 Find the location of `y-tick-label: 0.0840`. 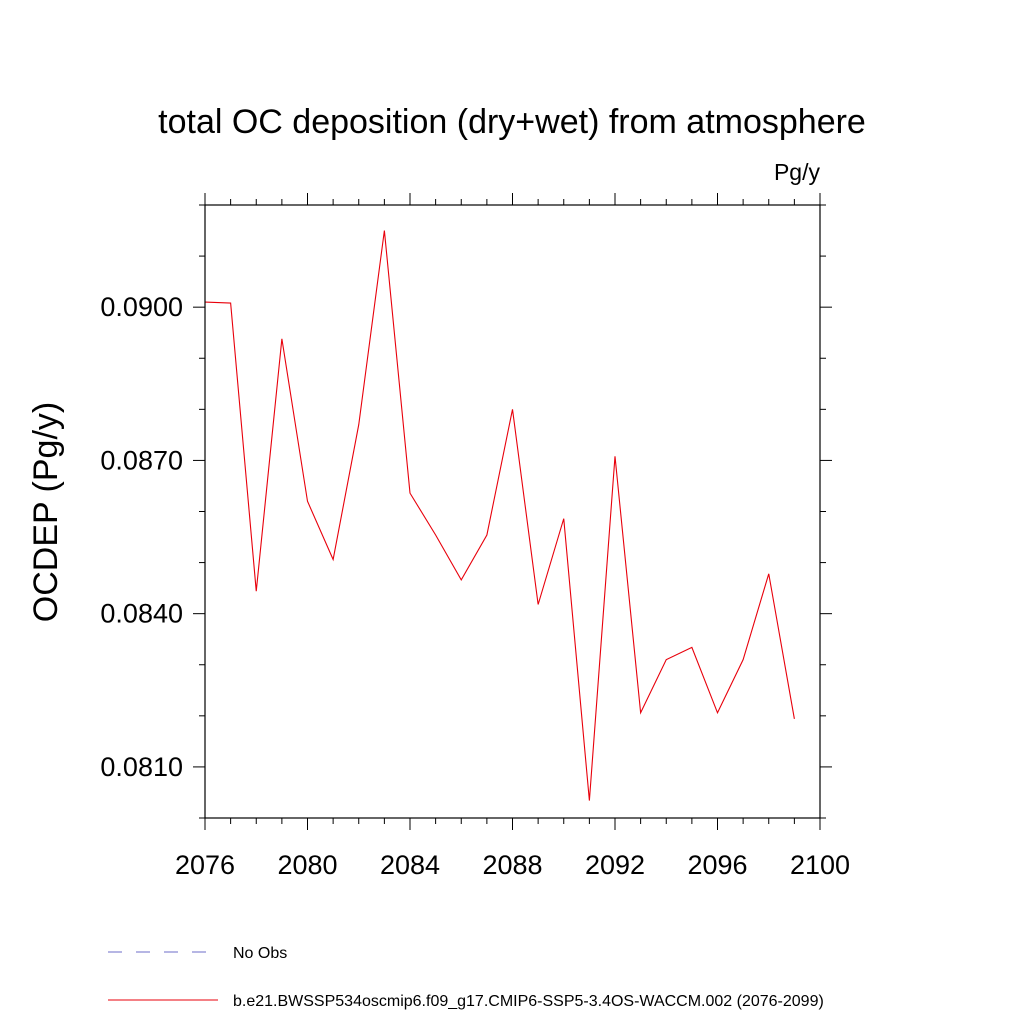

y-tick-label: 0.0840 is located at coordinates (141, 614).